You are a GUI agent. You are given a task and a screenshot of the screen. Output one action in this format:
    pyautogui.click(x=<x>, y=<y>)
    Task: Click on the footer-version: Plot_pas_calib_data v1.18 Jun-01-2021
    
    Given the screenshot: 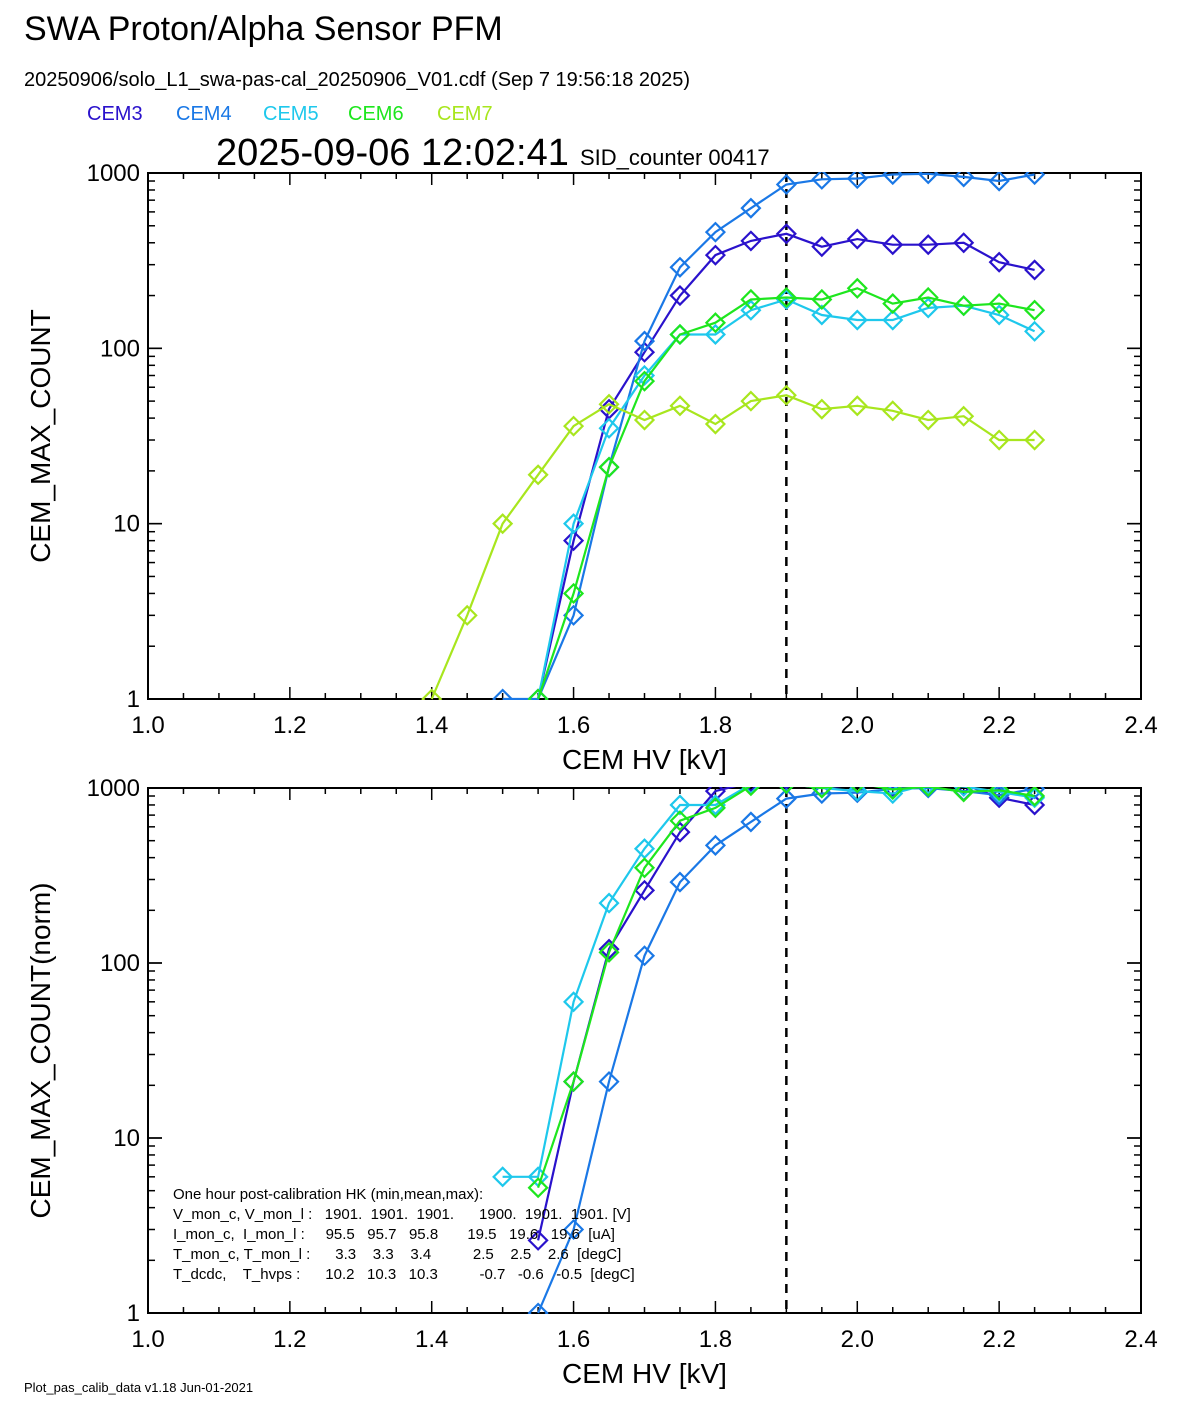 What is the action you would take?
    pyautogui.click(x=138, y=1387)
    